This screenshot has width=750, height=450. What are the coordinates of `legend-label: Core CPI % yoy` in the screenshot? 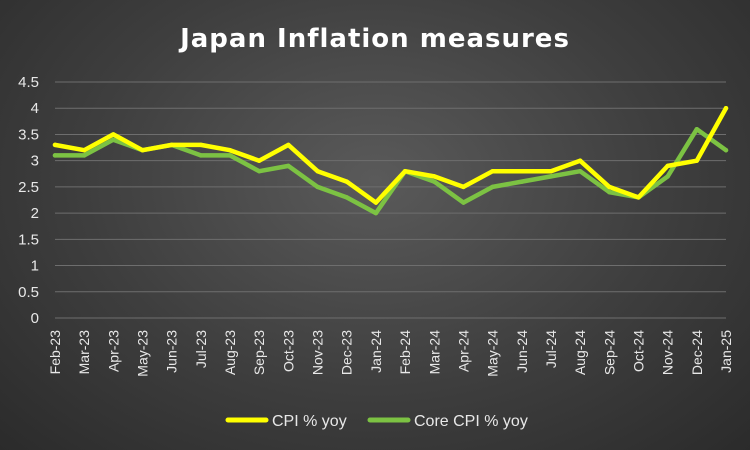 It's located at (471, 421).